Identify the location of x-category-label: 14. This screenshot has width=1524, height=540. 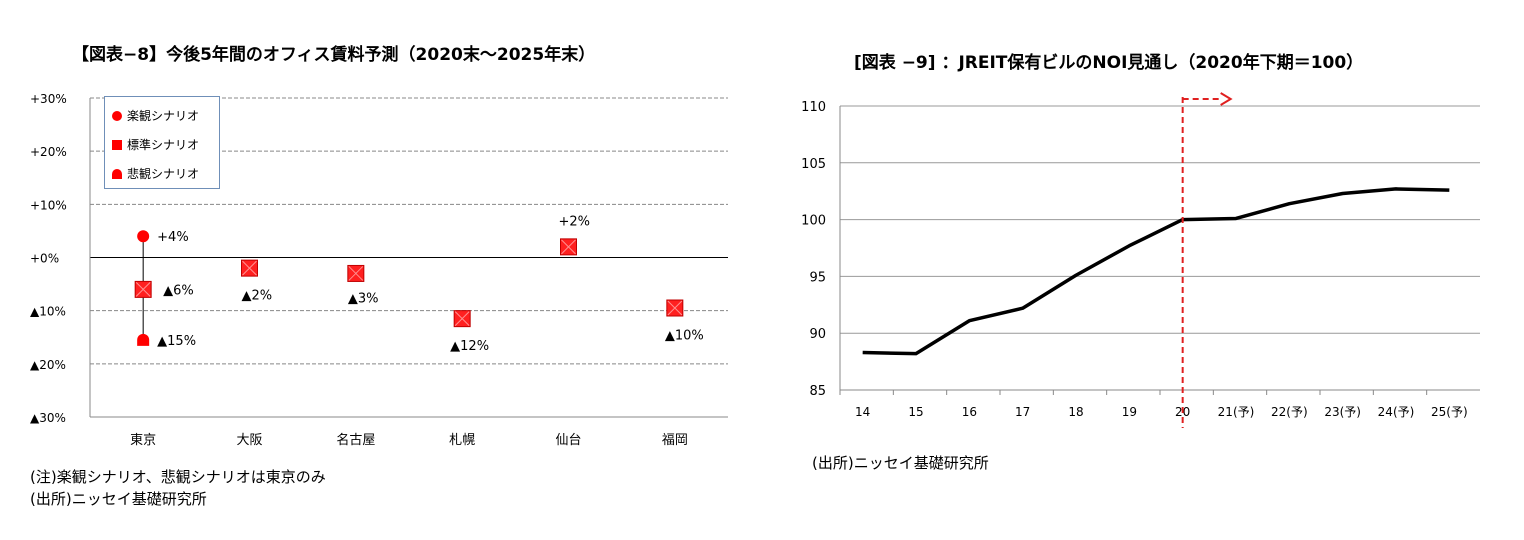
(862, 412).